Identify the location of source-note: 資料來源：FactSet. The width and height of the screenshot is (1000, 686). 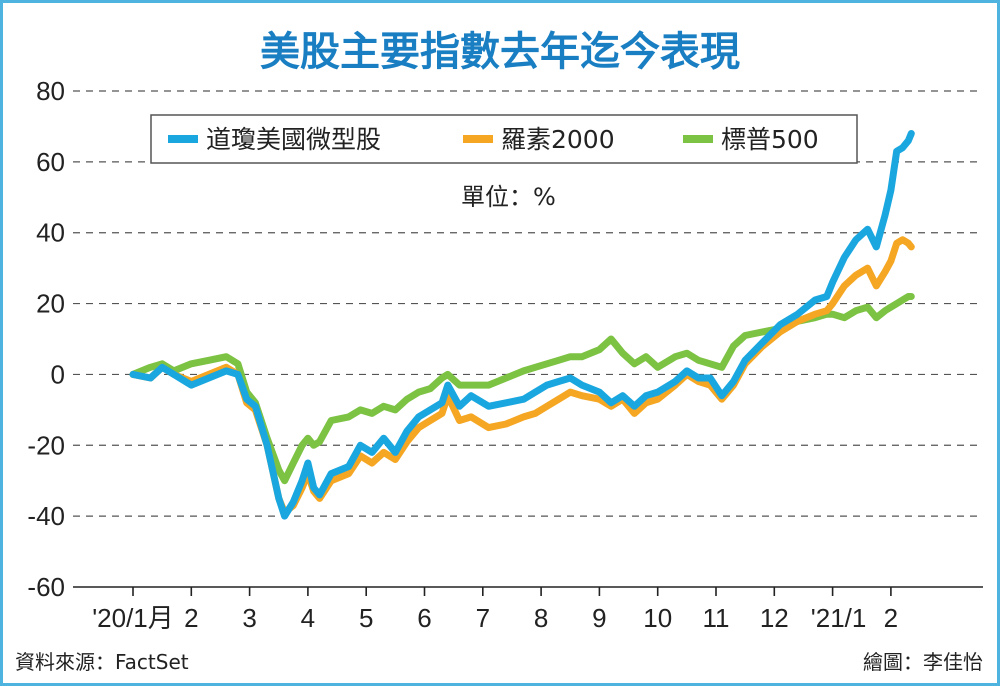
(102, 662).